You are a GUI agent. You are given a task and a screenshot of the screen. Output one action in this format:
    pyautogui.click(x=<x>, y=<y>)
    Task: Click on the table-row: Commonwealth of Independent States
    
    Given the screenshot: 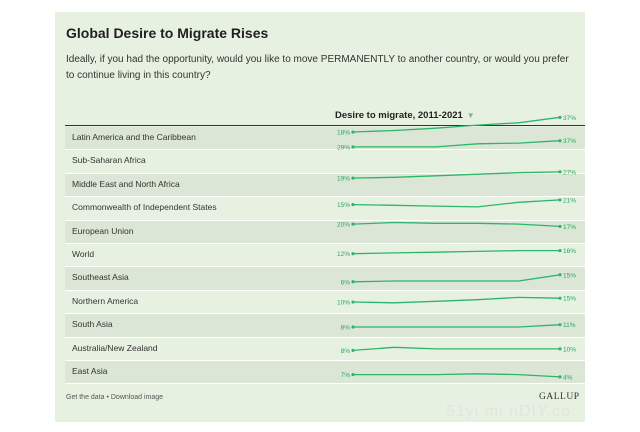 What is the action you would take?
    pyautogui.click(x=325, y=209)
    